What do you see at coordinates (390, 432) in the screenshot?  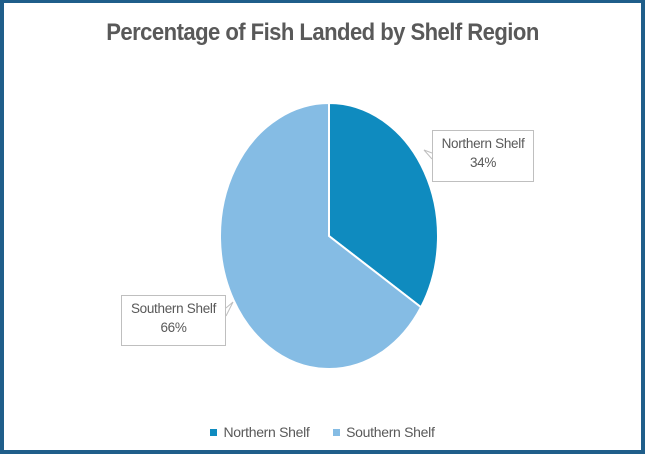 I see `legend-label: Southern Shelf` at bounding box center [390, 432].